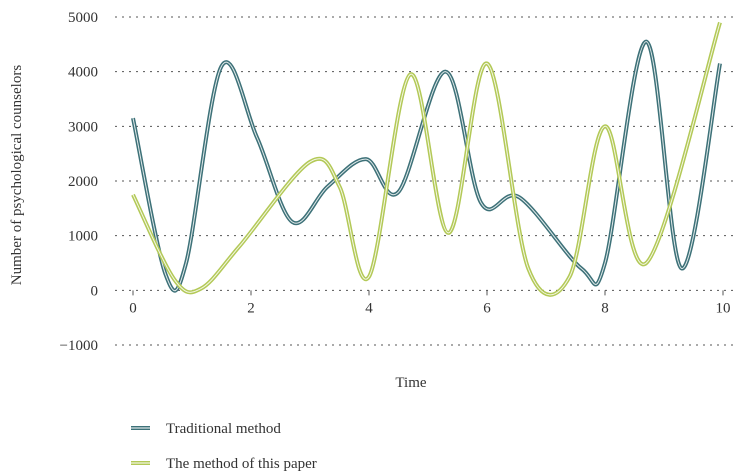 The height and width of the screenshot is (474, 733). What do you see at coordinates (241, 464) in the screenshot?
I see `legend-label-proposed: The method of this paper` at bounding box center [241, 464].